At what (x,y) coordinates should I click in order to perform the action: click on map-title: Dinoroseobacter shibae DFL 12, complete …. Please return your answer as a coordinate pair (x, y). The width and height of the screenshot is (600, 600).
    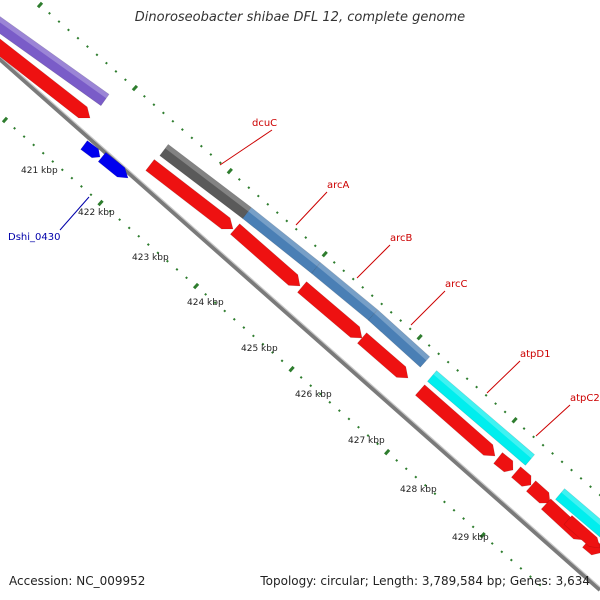
    Looking at the image, I should click on (300, 17).